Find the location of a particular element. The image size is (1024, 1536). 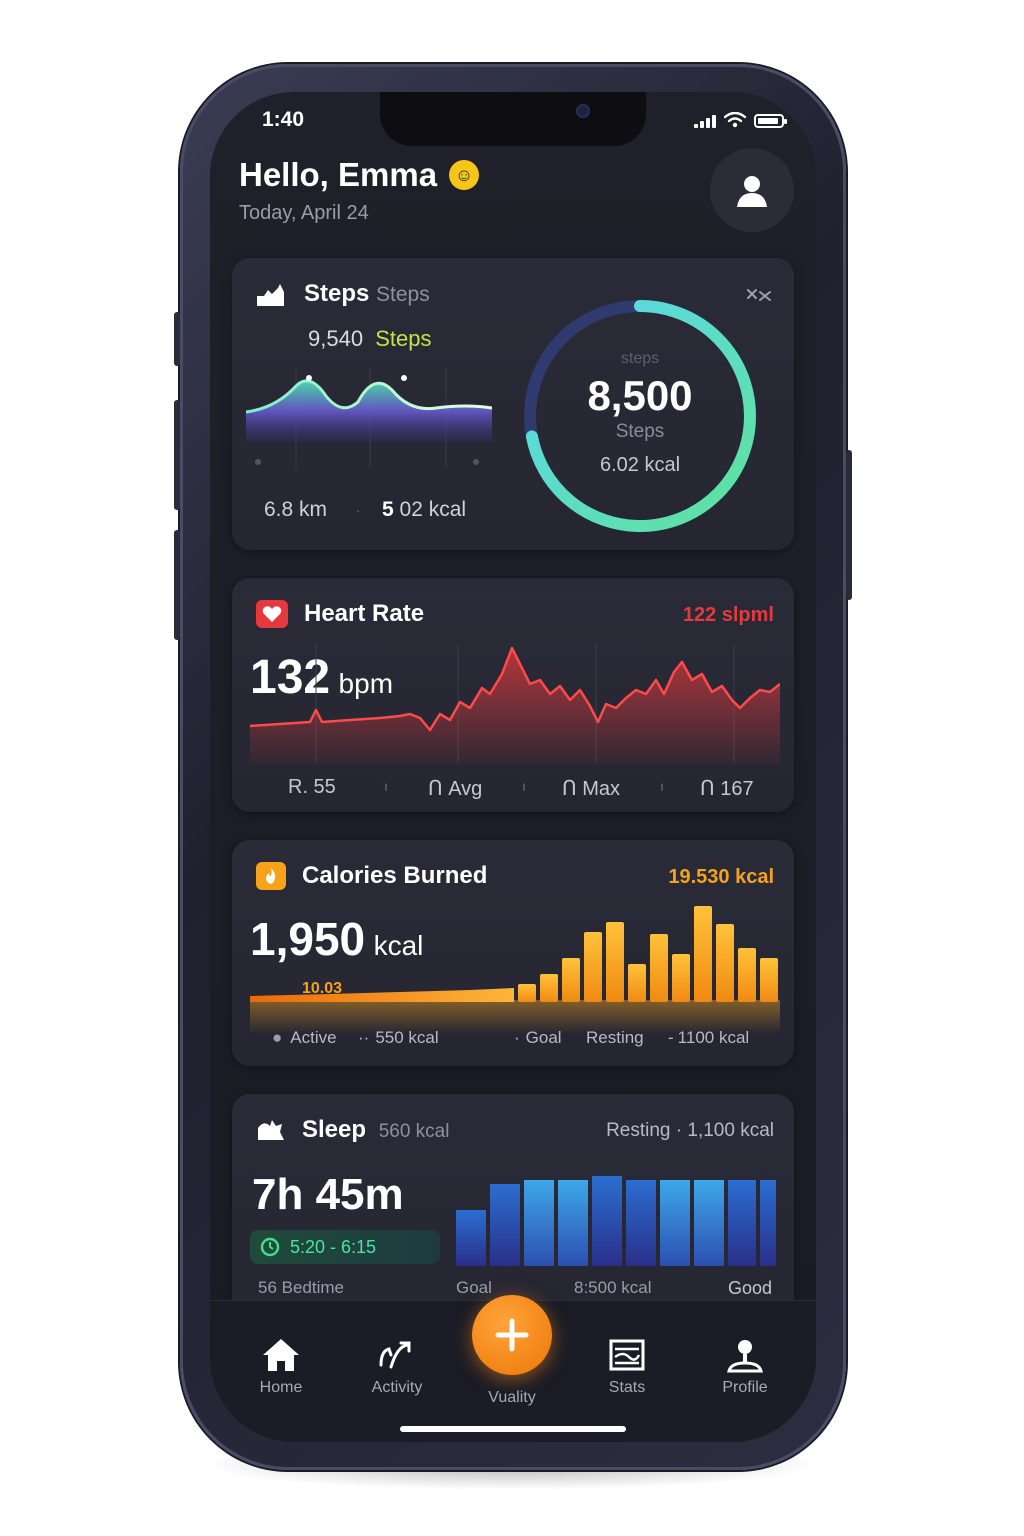

ring-value: 8,500 is located at coordinates (640, 395).